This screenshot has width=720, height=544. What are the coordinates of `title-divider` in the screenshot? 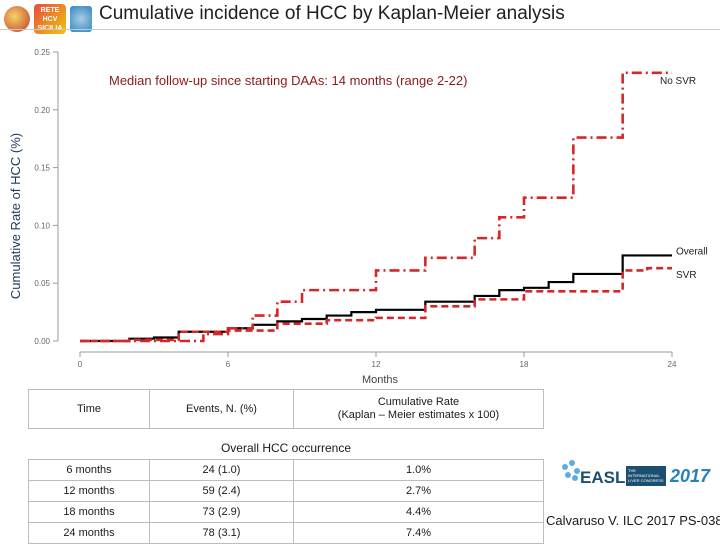 It's located at (360, 29).